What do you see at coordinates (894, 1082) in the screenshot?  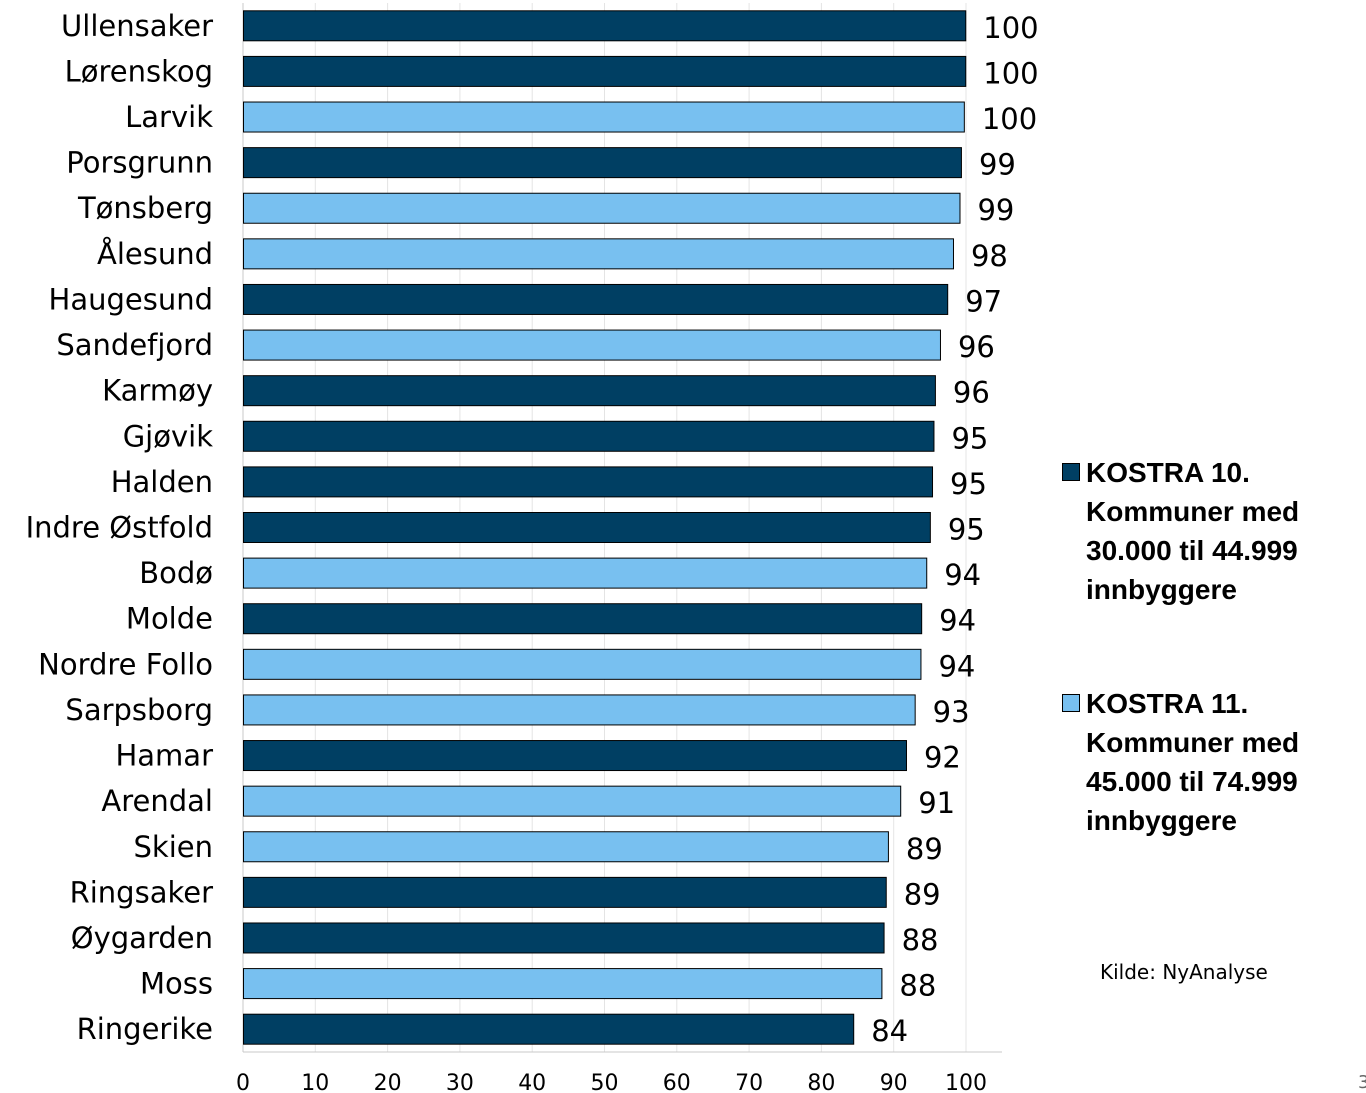 I see `x-tick-label-90: 90` at bounding box center [894, 1082].